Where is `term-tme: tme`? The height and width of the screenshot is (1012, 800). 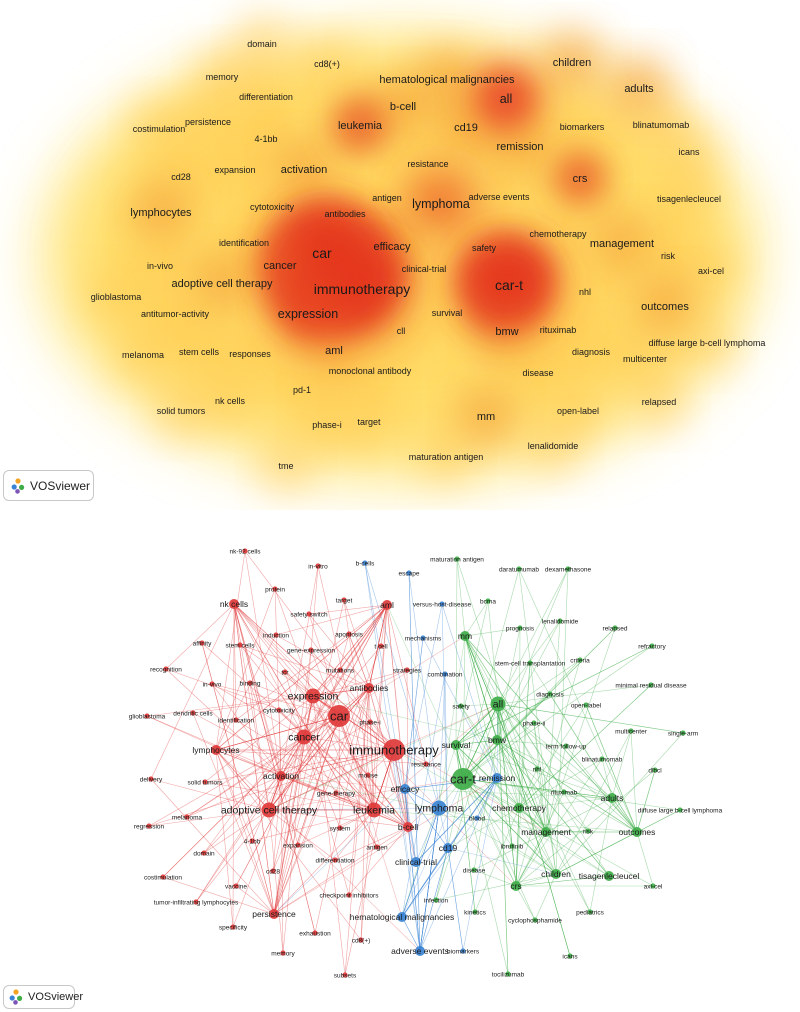
term-tme: tme is located at coordinates (285, 466).